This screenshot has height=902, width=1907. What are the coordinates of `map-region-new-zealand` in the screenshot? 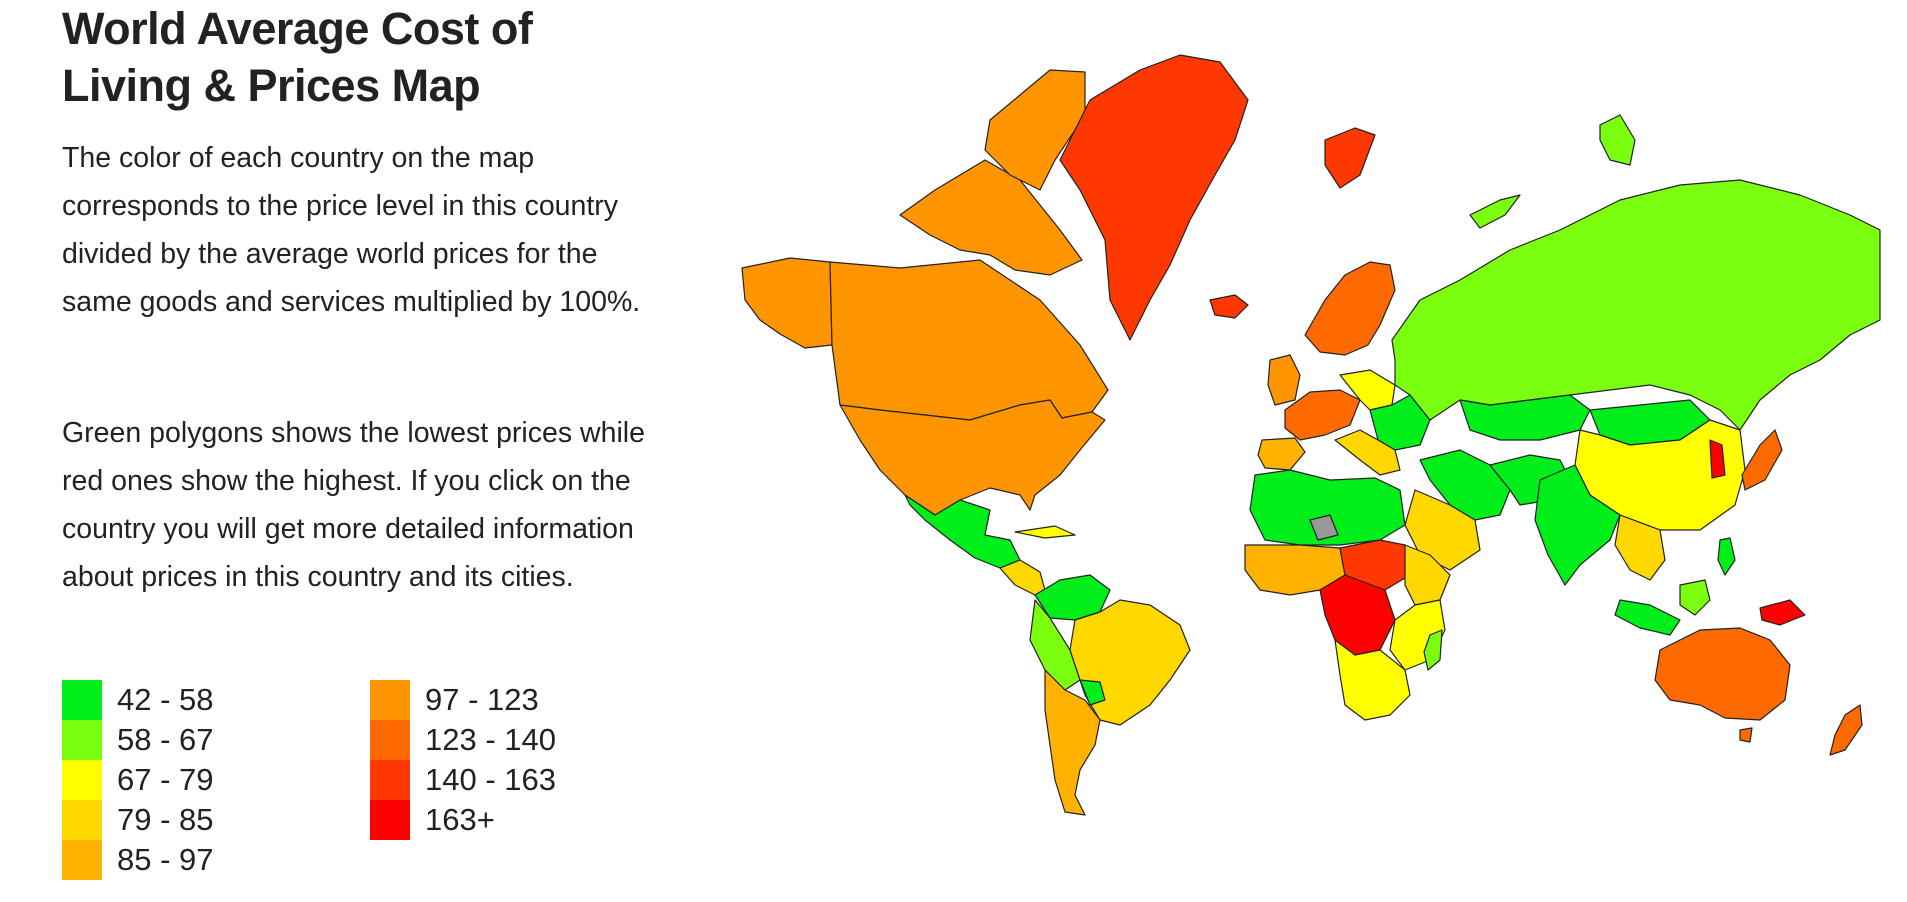 It's located at (1846, 730).